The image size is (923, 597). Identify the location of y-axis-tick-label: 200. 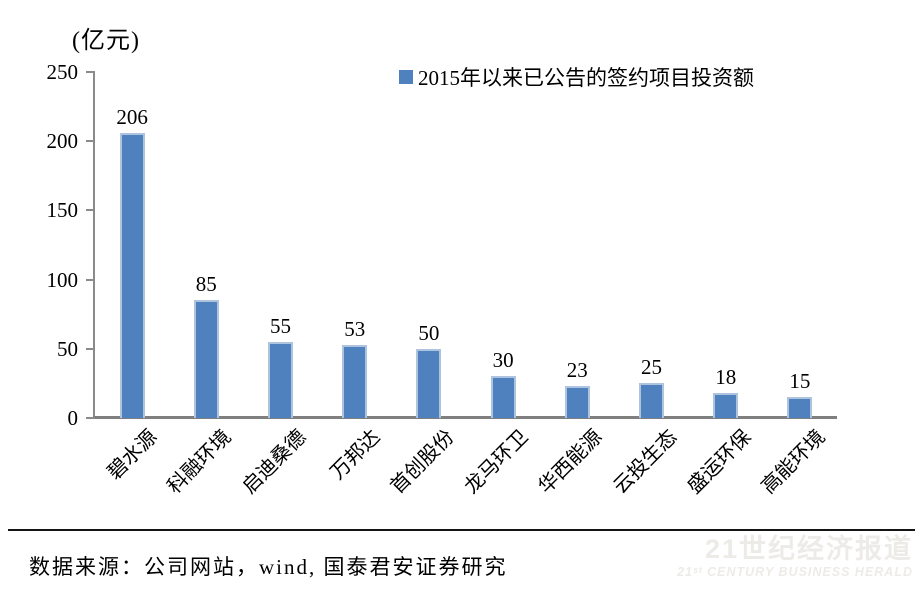
(62, 141).